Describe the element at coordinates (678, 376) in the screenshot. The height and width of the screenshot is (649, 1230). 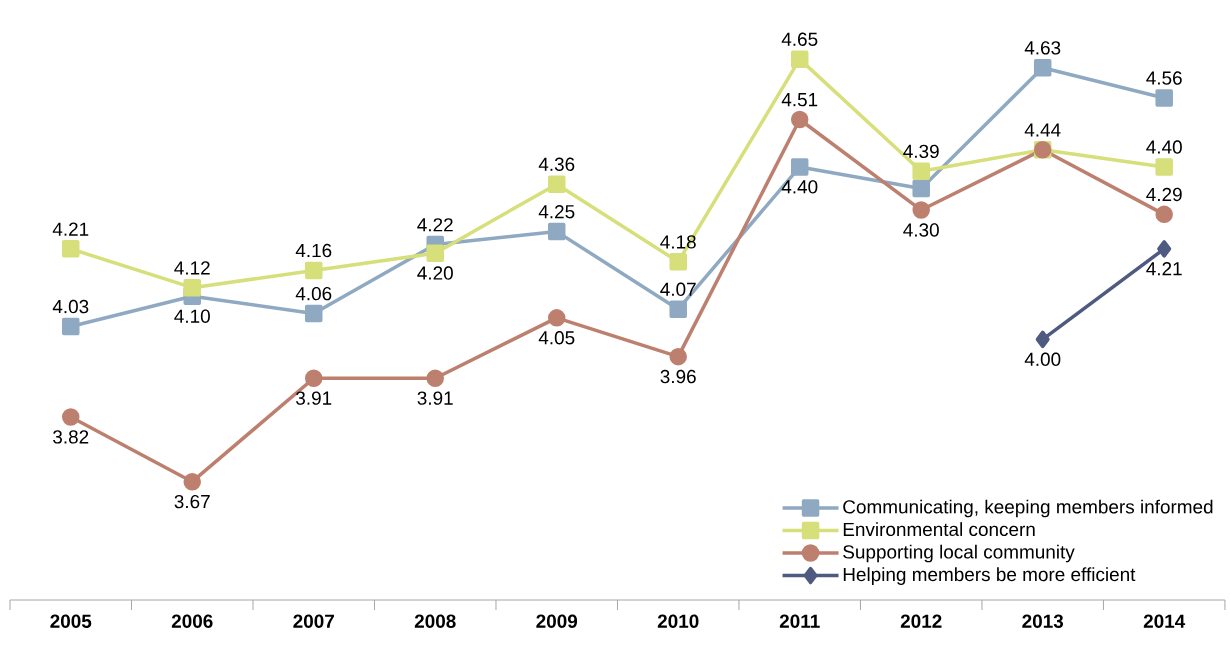
I see `data-label: 3.96` at that location.